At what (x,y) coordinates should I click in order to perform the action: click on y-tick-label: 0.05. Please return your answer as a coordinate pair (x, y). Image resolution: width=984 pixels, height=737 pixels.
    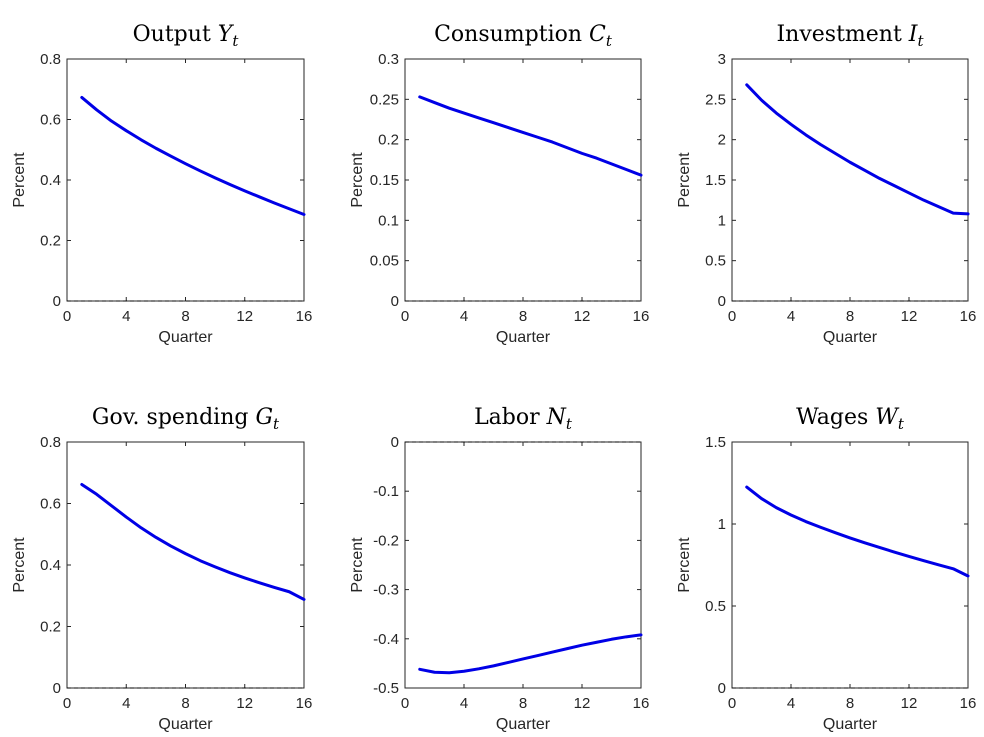
    Looking at the image, I should click on (384, 261).